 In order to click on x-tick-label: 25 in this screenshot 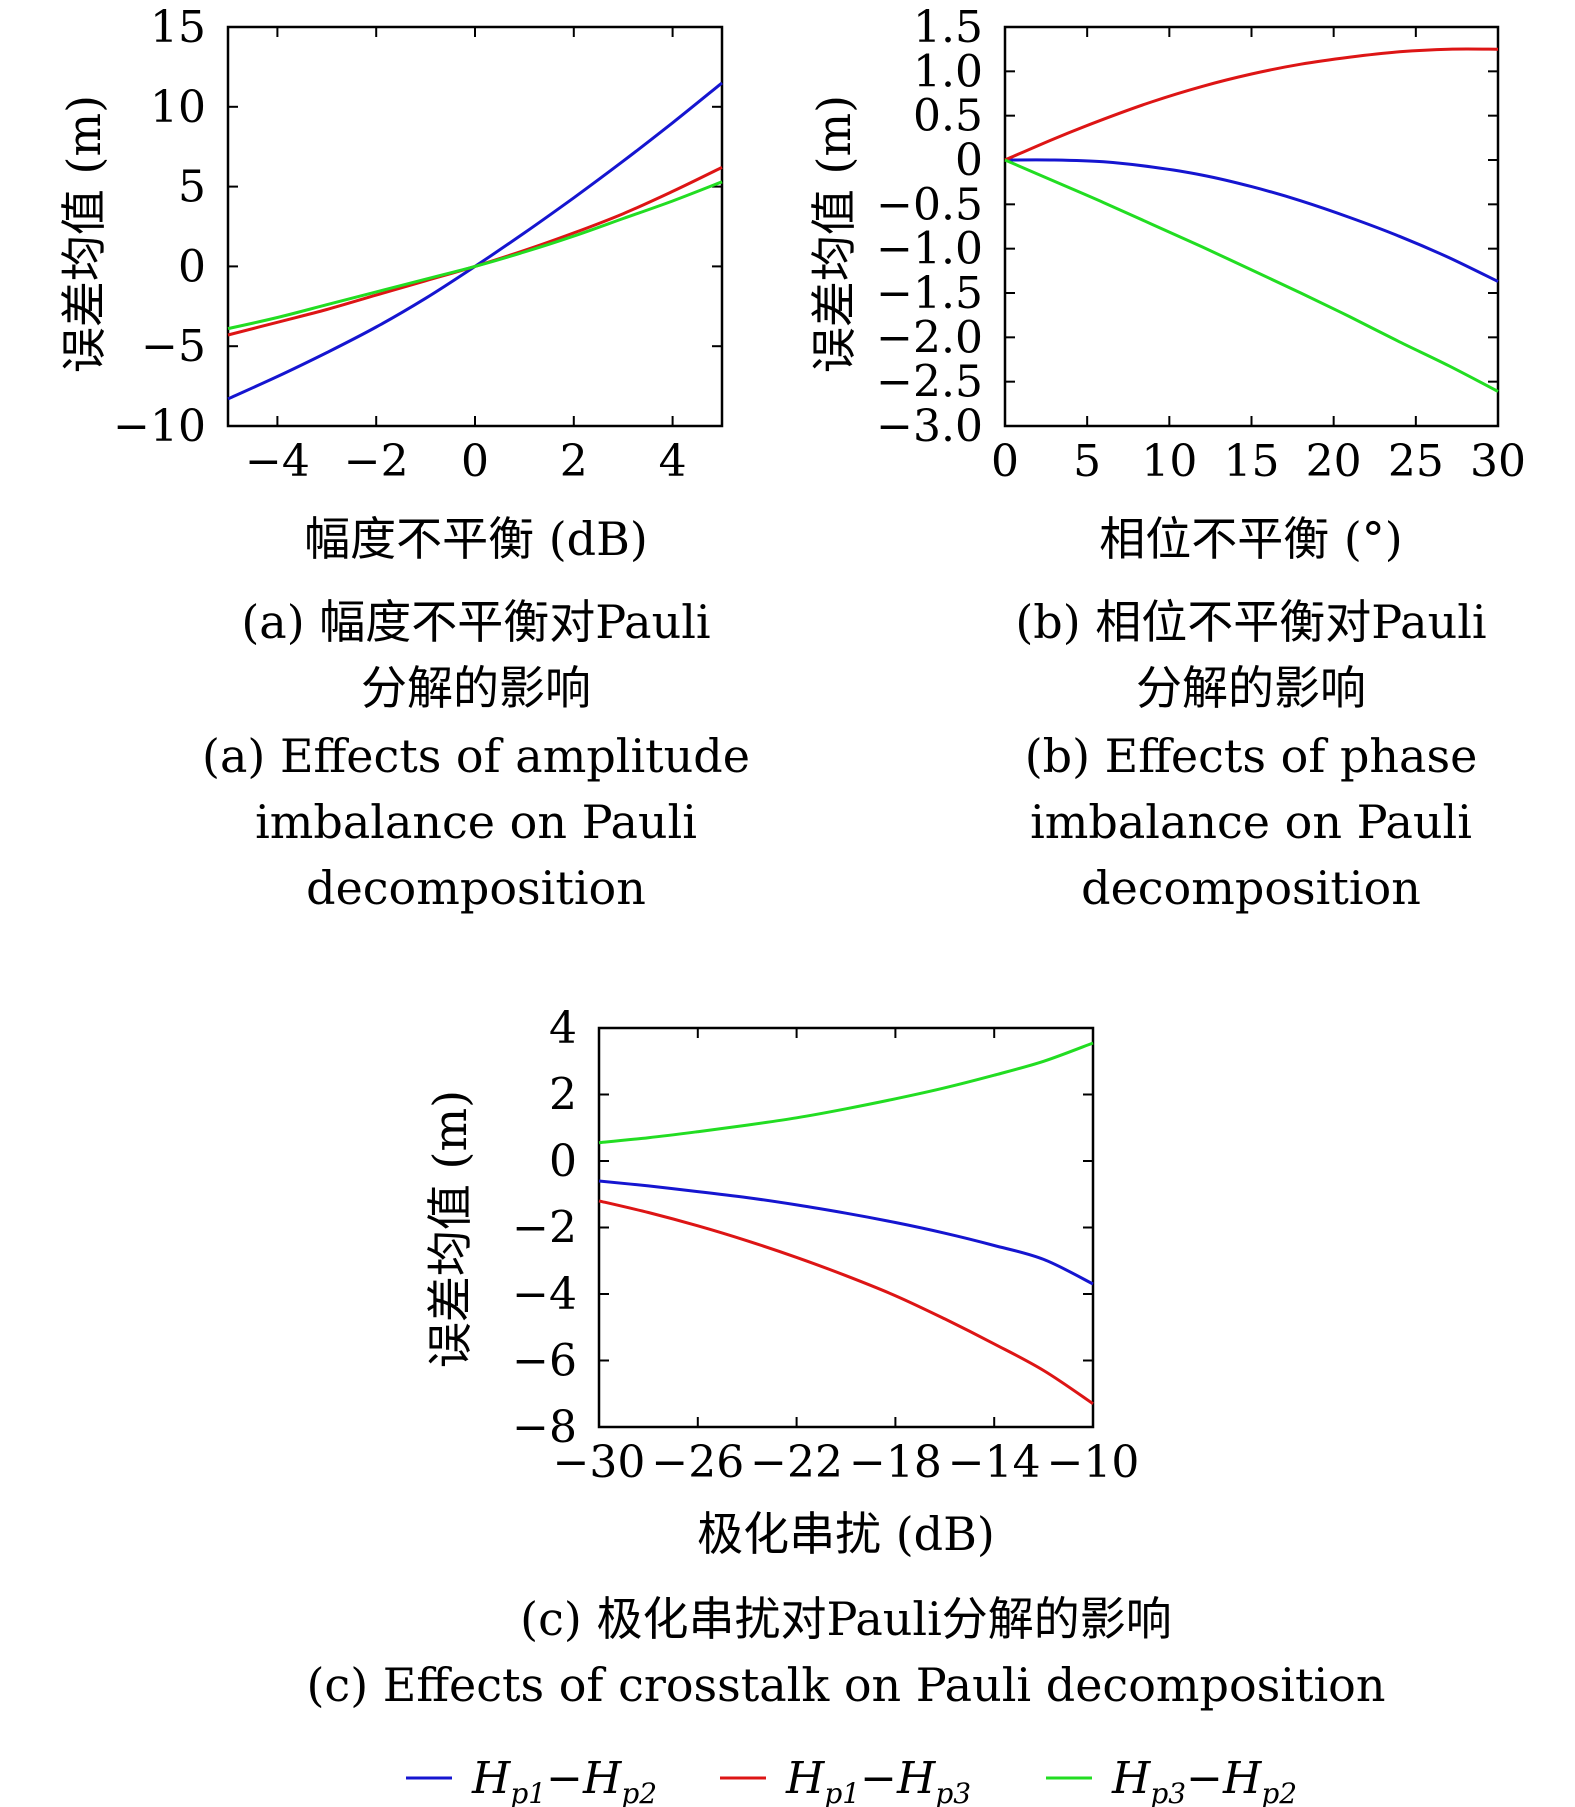, I will do `click(1416, 461)`.